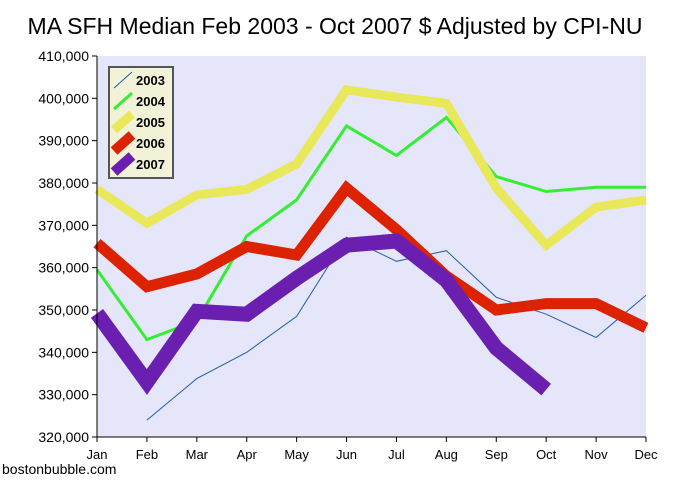 This screenshot has width=674, height=482. I want to click on y-tick-label: 350,000, so click(63, 310).